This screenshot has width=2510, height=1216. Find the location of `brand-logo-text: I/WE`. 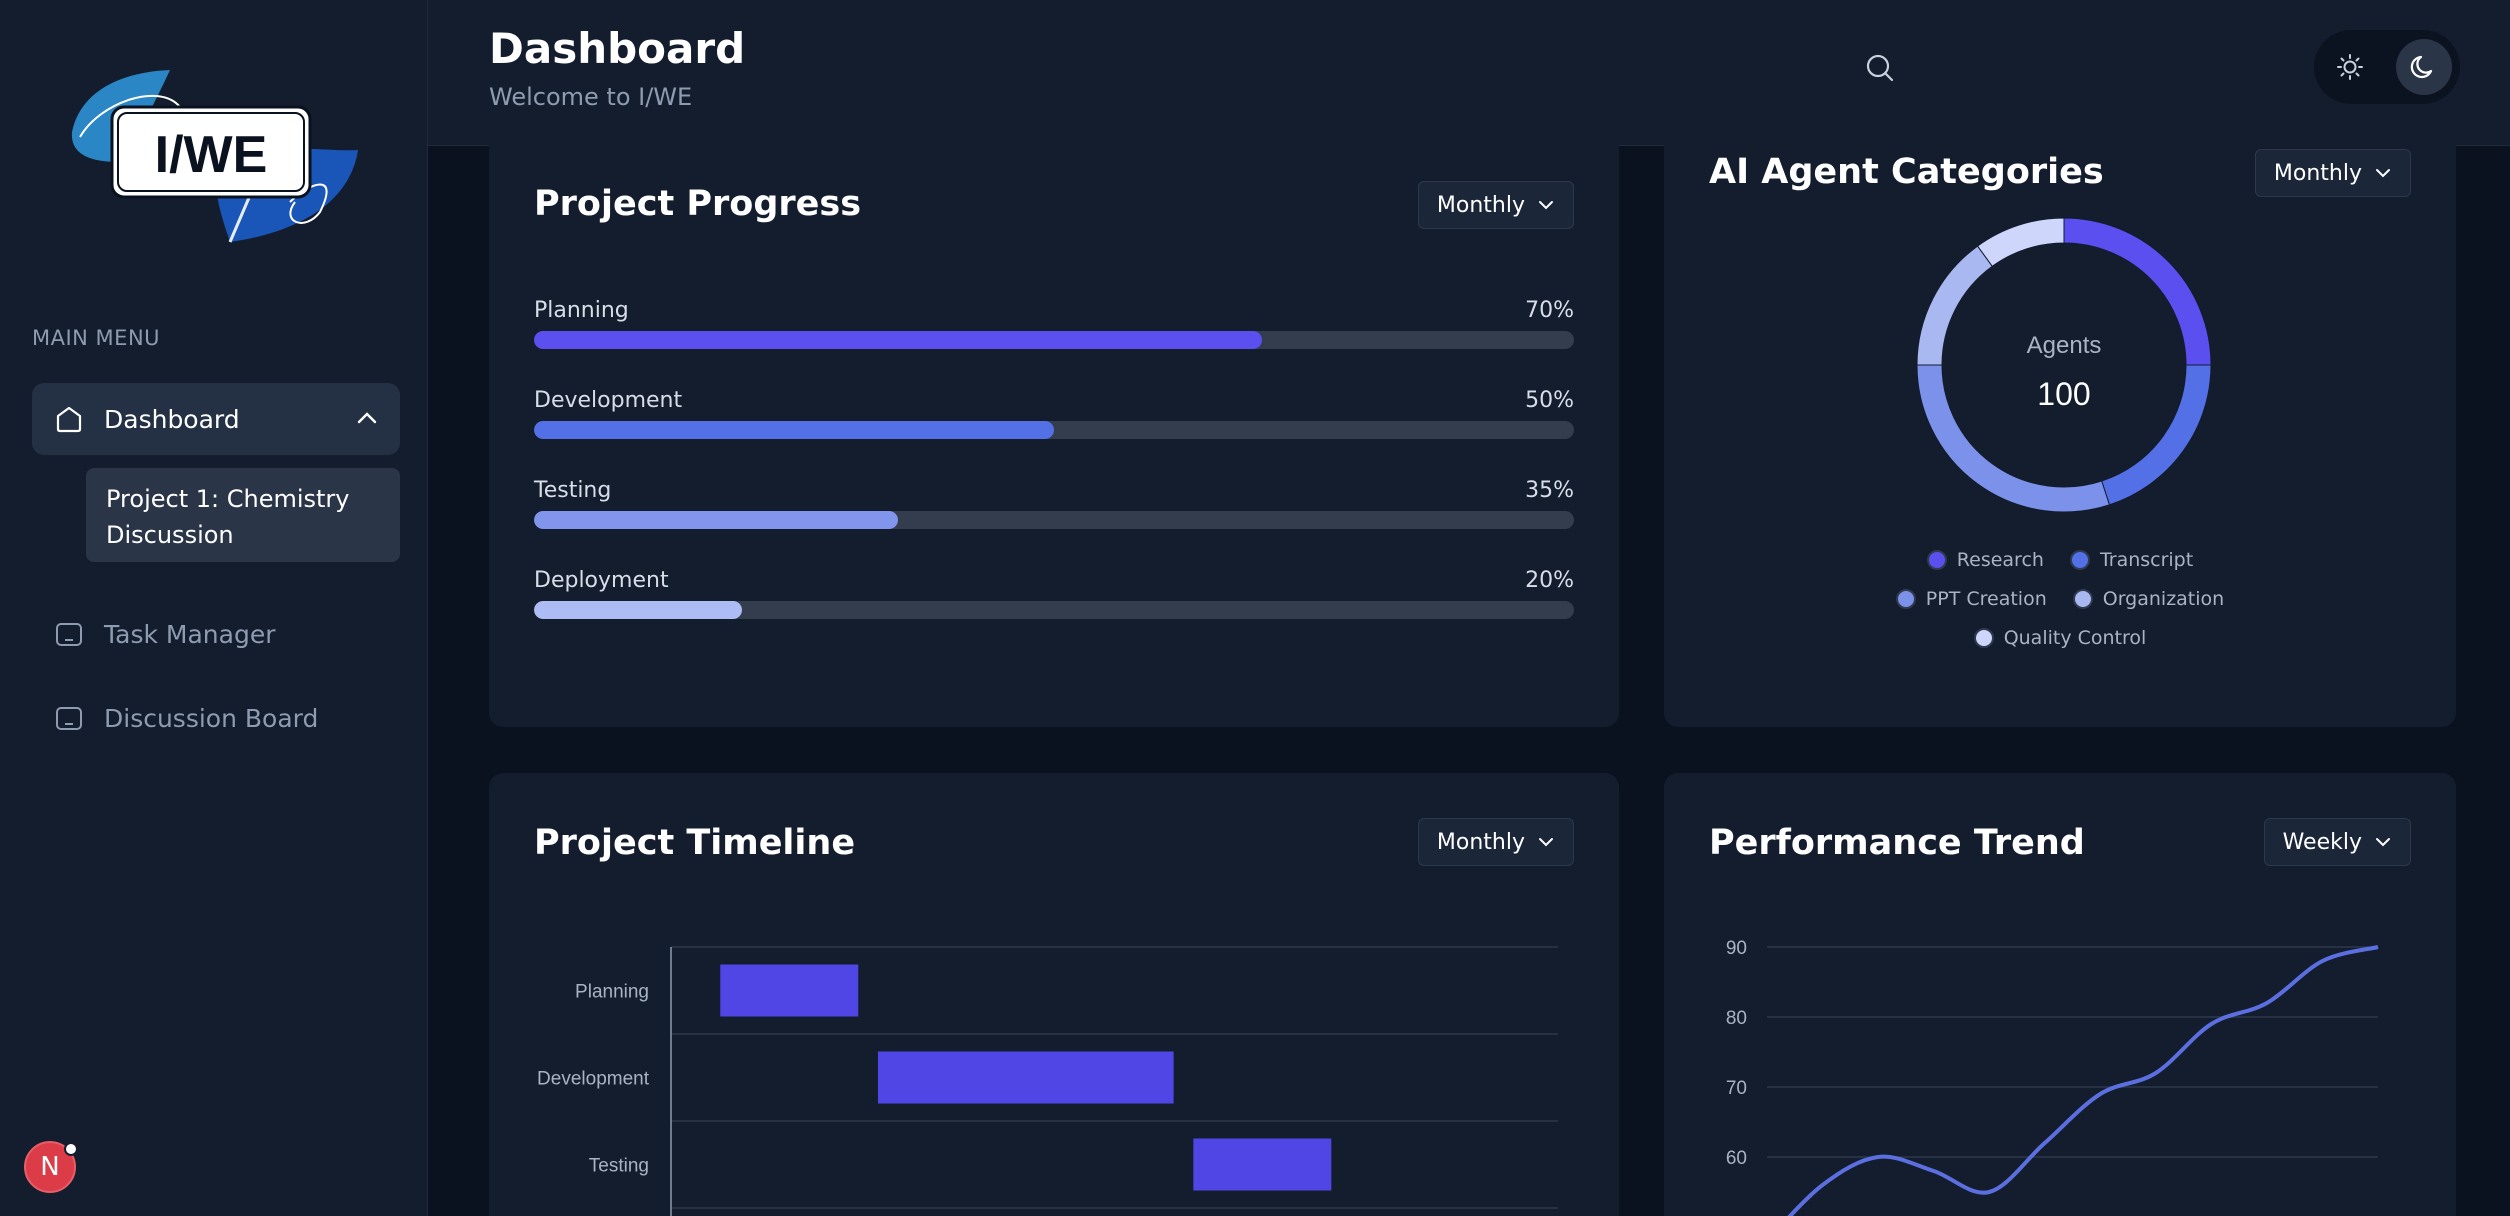

brand-logo-text: I/WE is located at coordinates (211, 155).